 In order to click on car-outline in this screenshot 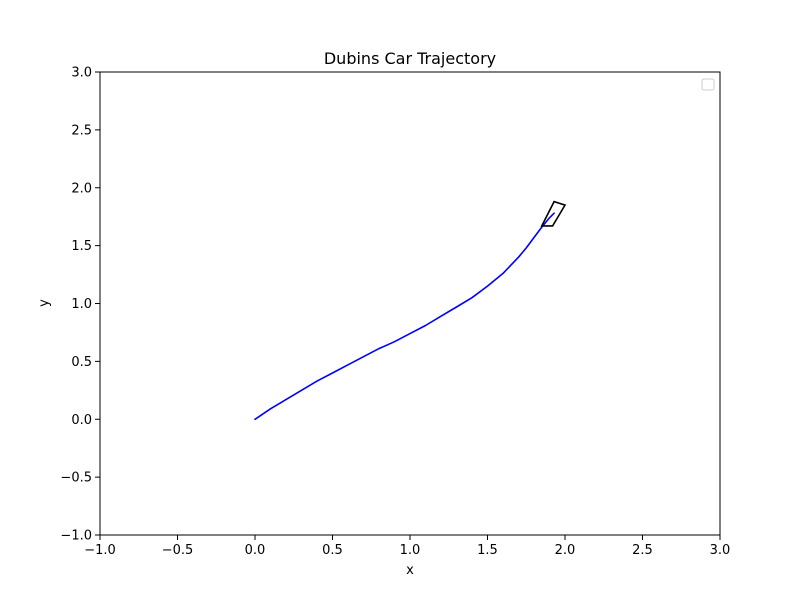, I will do `click(553, 213)`.